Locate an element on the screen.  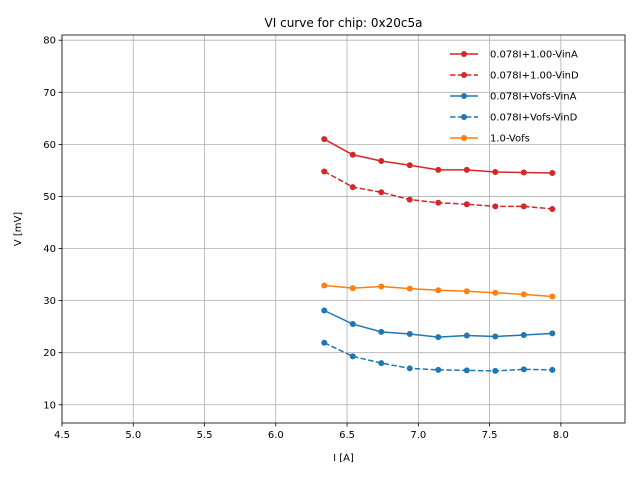
legend-label: 1.0-Vofs is located at coordinates (510, 139).